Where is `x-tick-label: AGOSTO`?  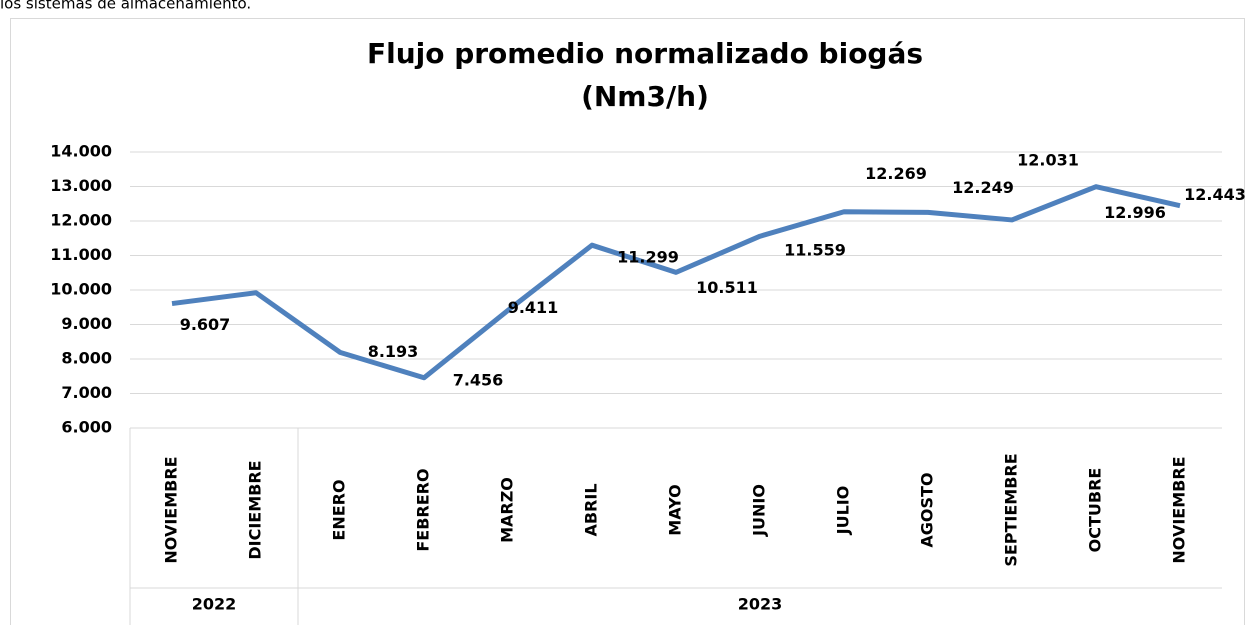
x-tick-label: AGOSTO is located at coordinates (927, 509).